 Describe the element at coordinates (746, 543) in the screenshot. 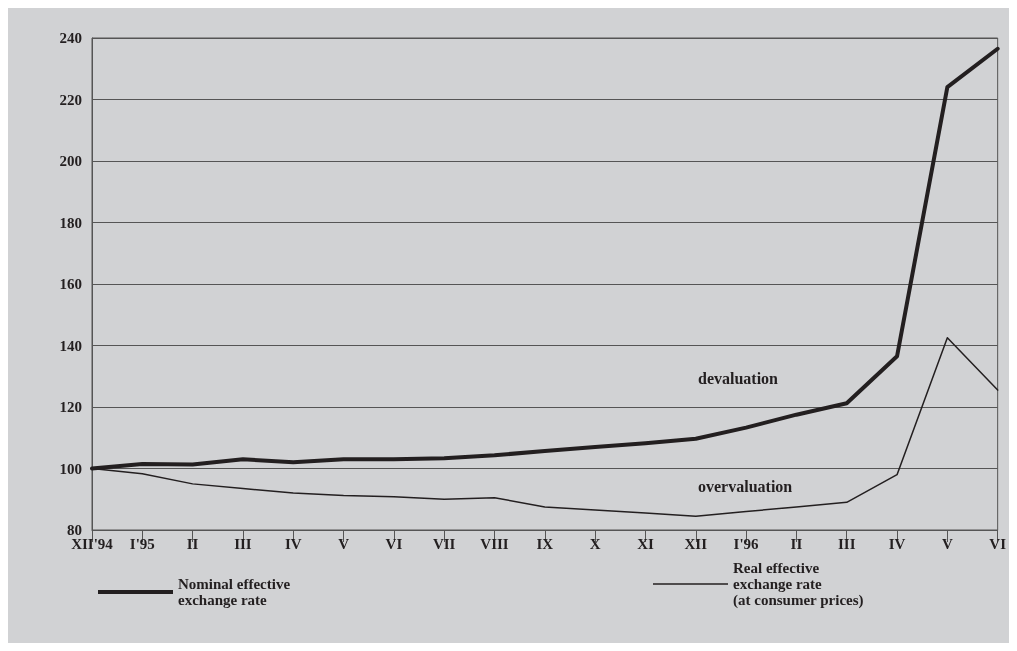

I see `x-tick-label: I'96` at that location.